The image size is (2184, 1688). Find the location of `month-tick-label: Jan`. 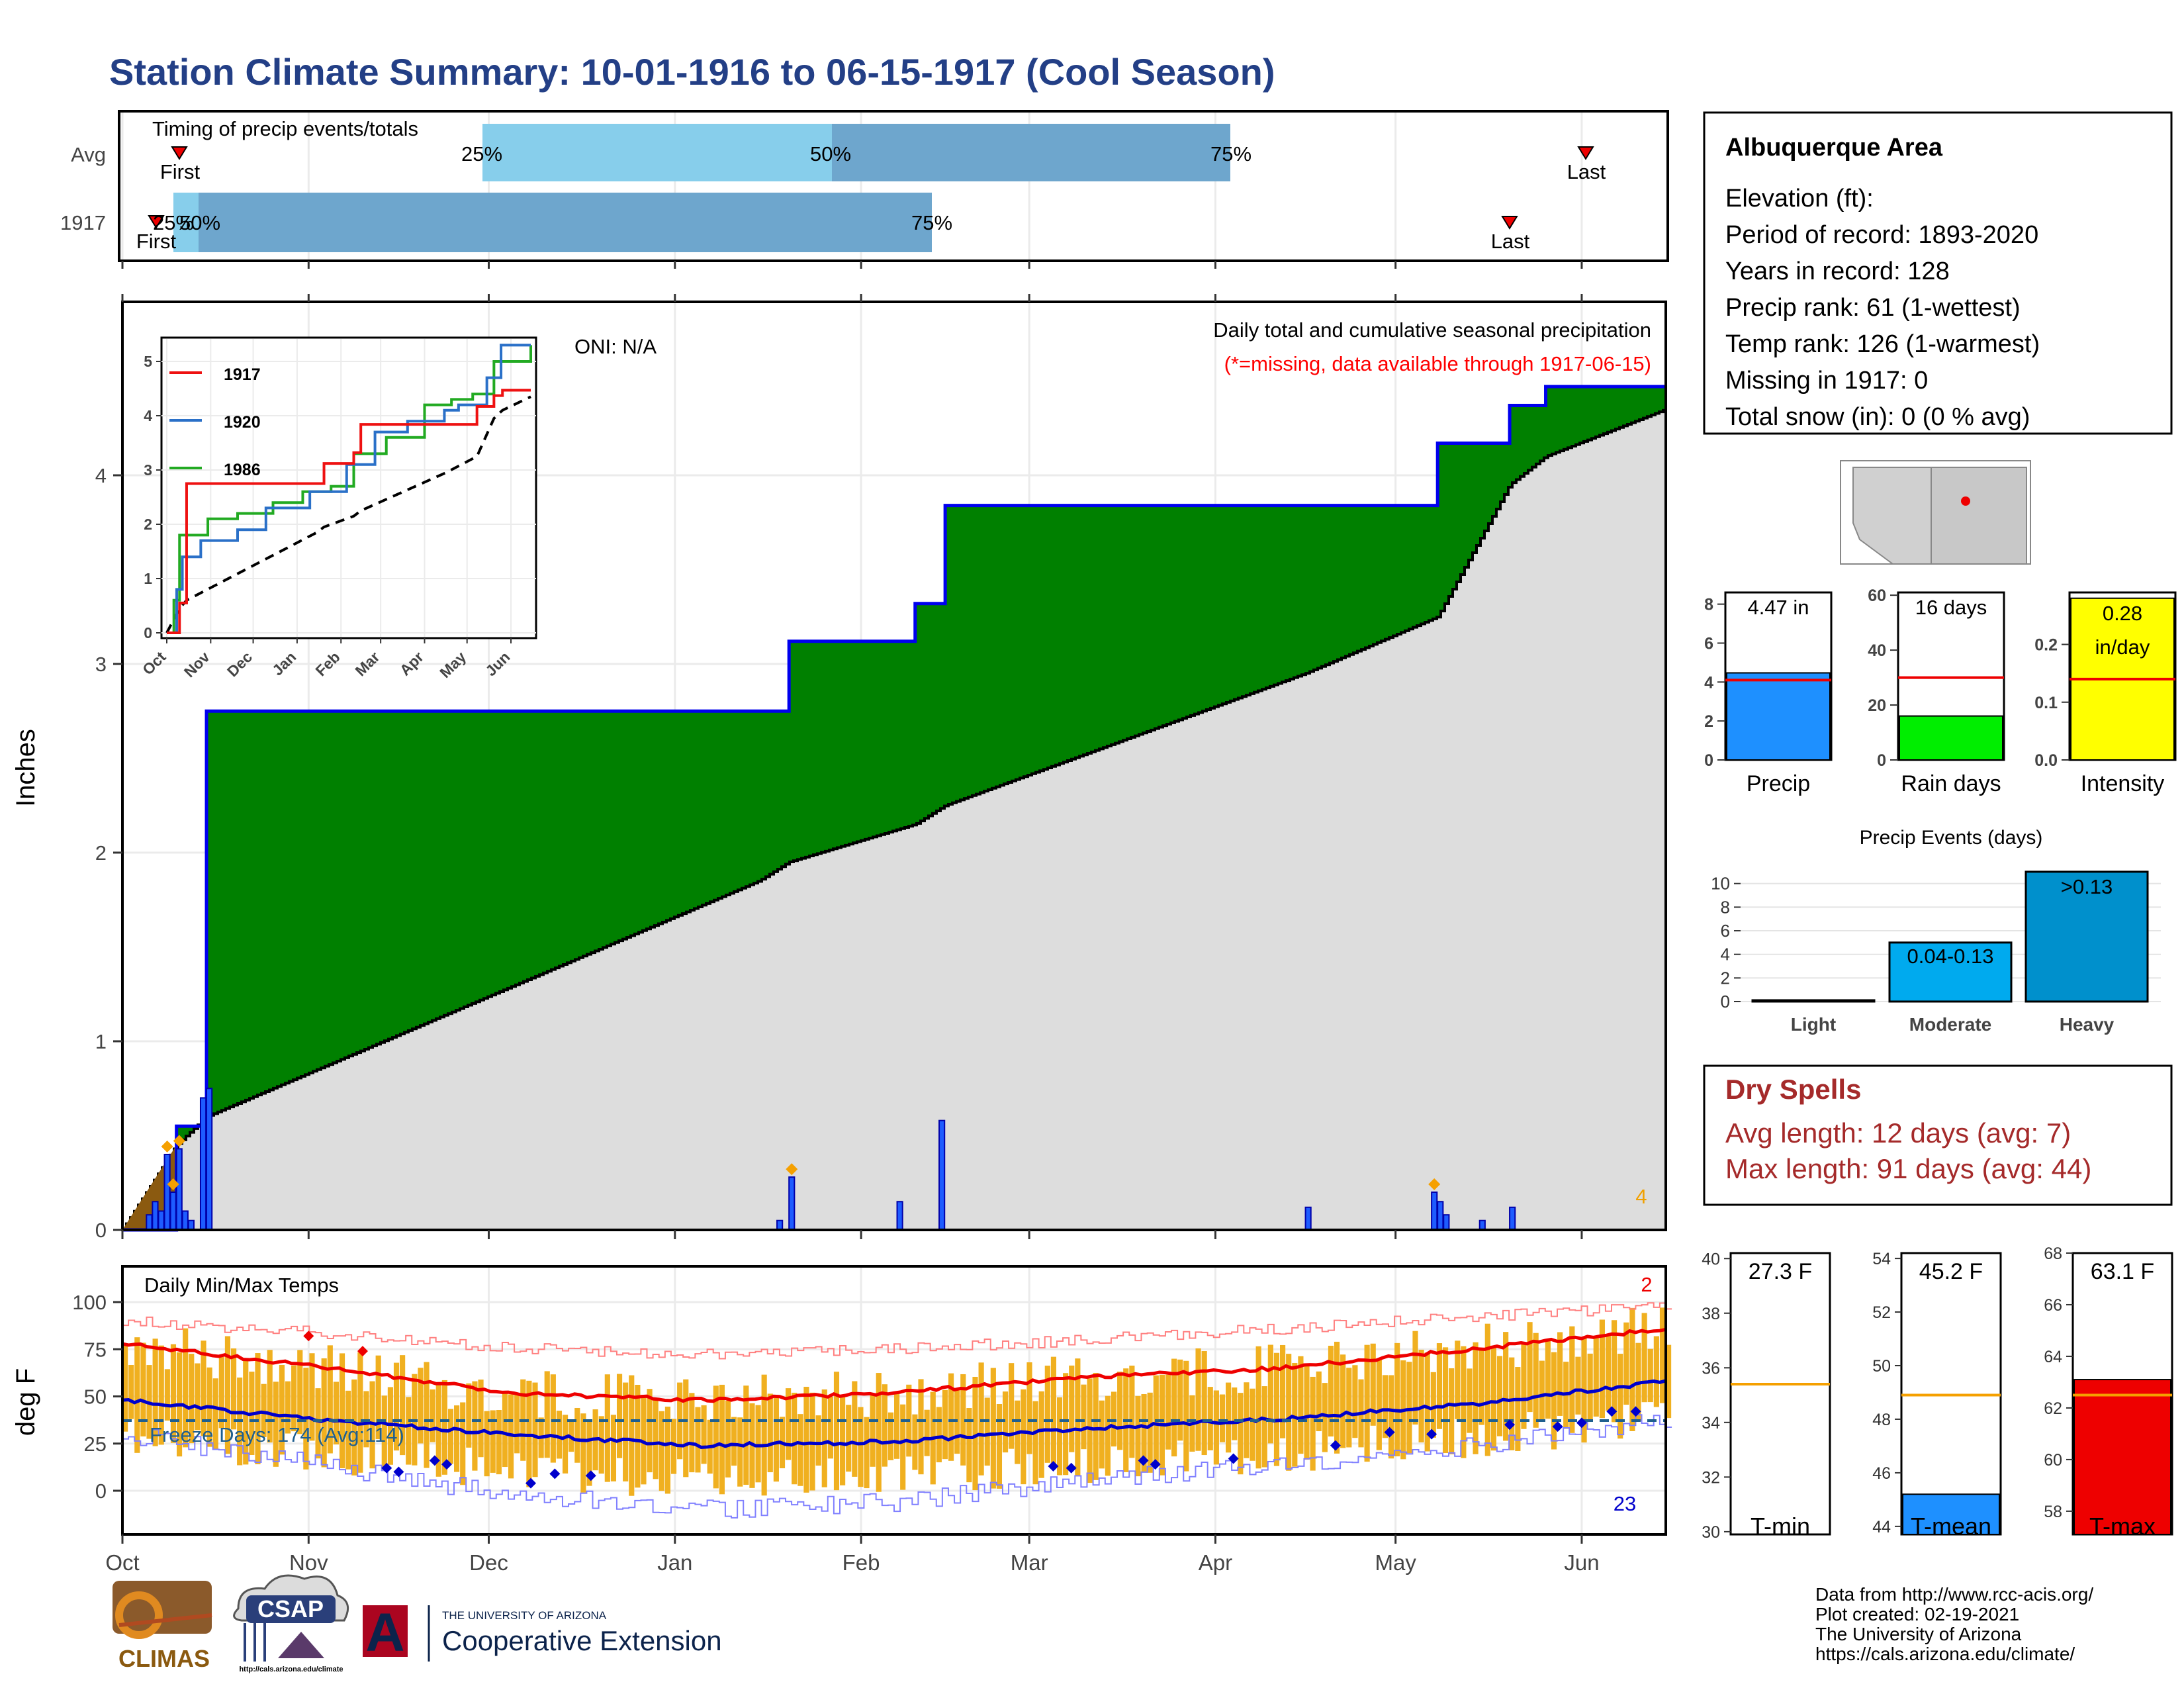

month-tick-label: Jan is located at coordinates (675, 1562).